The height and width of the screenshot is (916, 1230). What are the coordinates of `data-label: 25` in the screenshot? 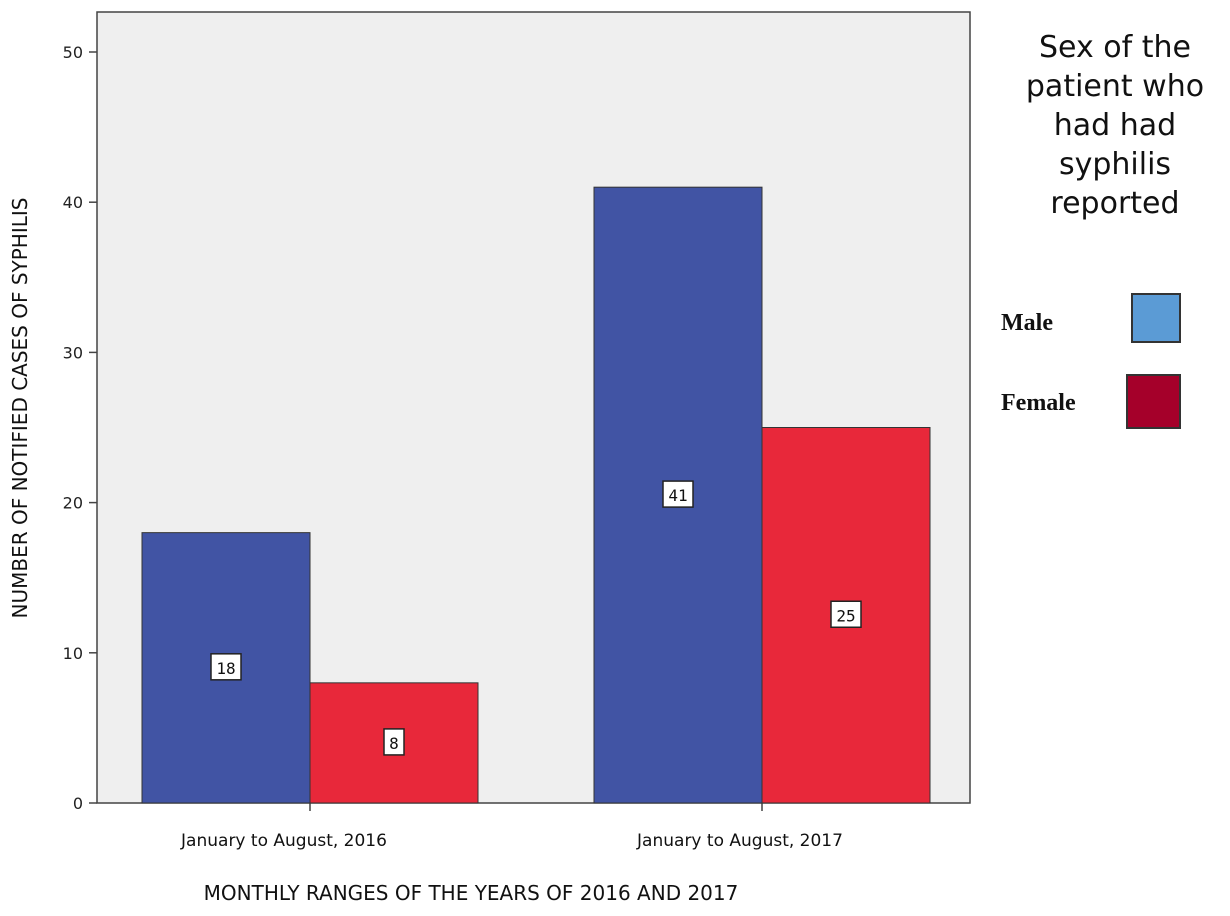 It's located at (846, 614).